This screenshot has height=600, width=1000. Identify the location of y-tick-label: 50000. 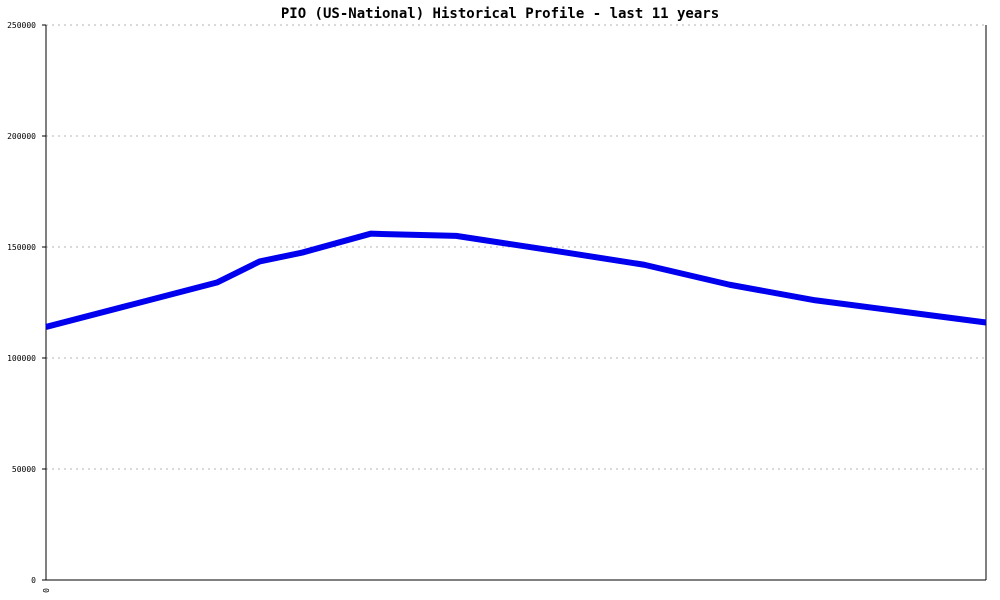
(24, 469).